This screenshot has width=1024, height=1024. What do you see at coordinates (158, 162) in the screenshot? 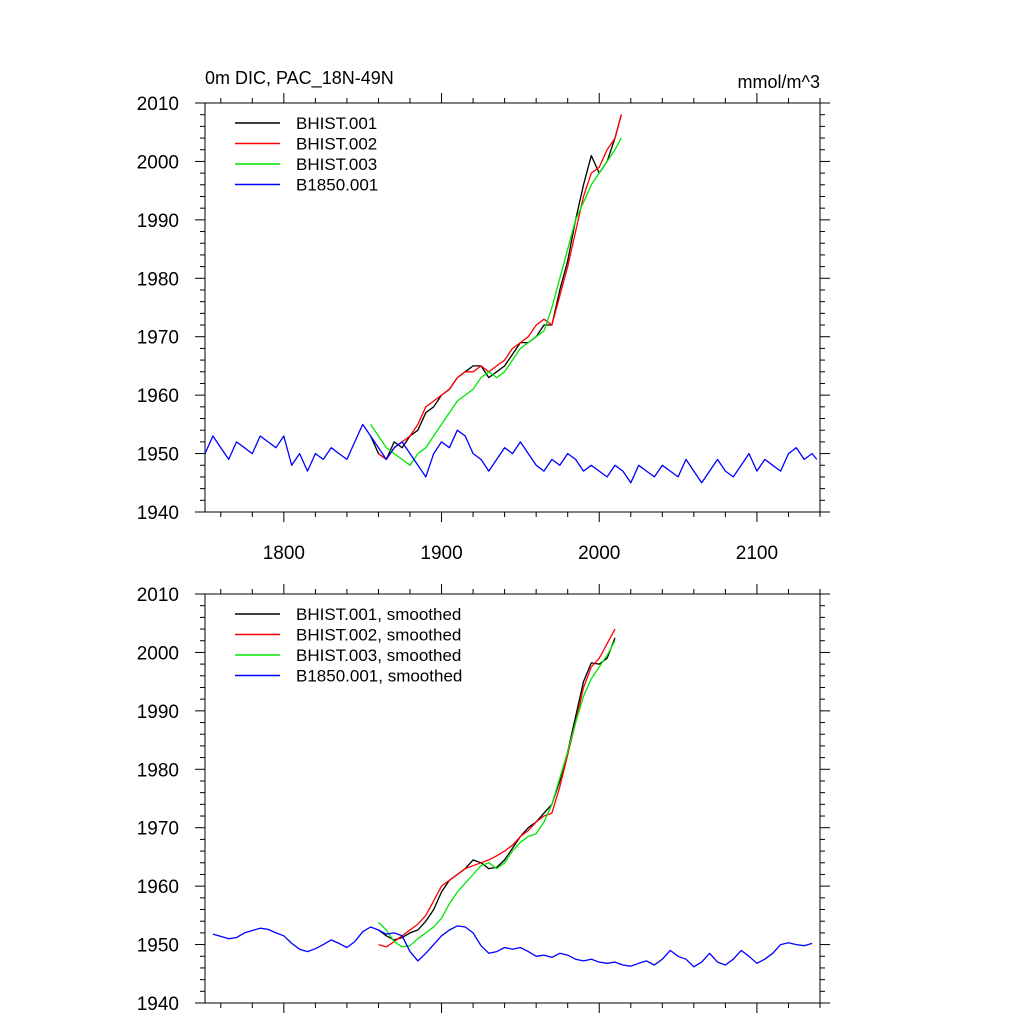
I see `top-y-tick-label: 2000` at bounding box center [158, 162].